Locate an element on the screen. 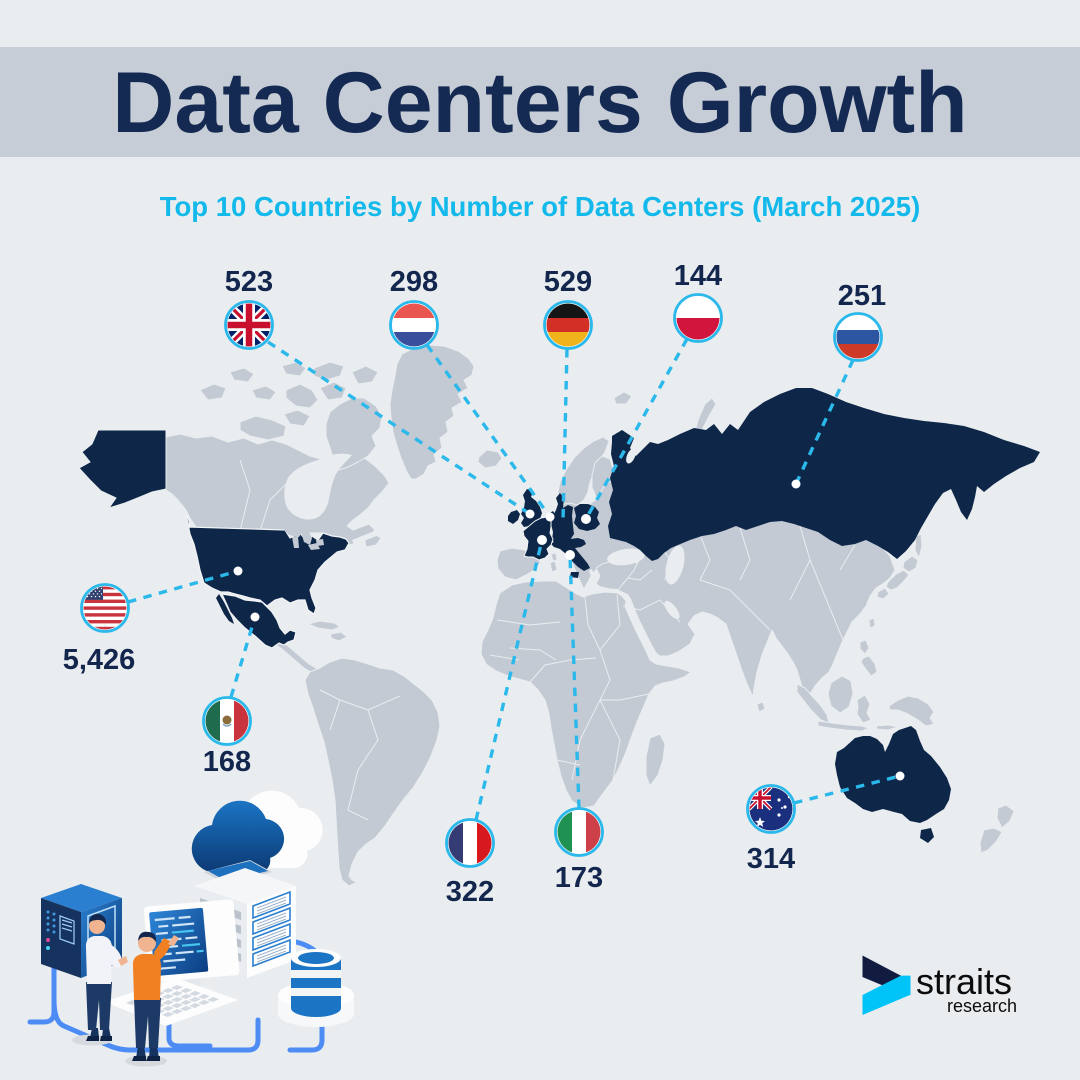 The image size is (1080, 1080). svg-text: Data Centers Growth is located at coordinates (539, 103).